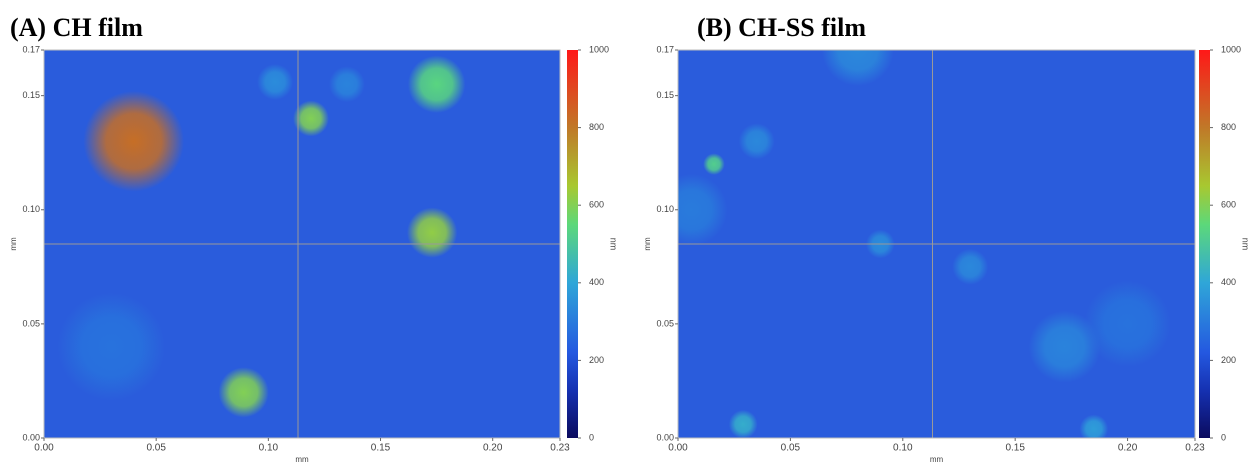 The height and width of the screenshot is (463, 1254). I want to click on panel-title: (B) CH-SS film, so click(781, 27).